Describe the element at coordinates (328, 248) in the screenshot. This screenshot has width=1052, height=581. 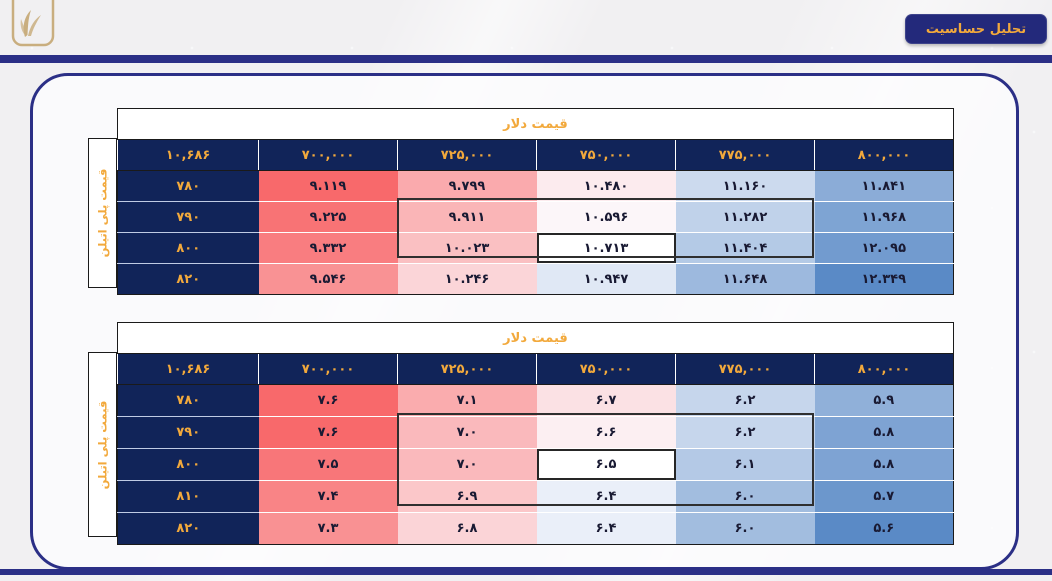
I see `data-cell: ۹.۳۳۲` at that location.